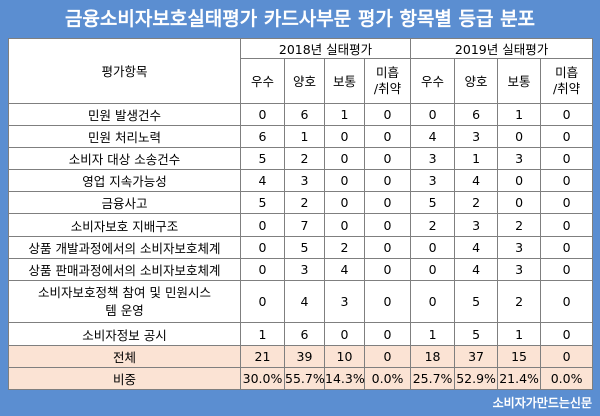 The image size is (600, 416). I want to click on cell: 37, so click(476, 356).